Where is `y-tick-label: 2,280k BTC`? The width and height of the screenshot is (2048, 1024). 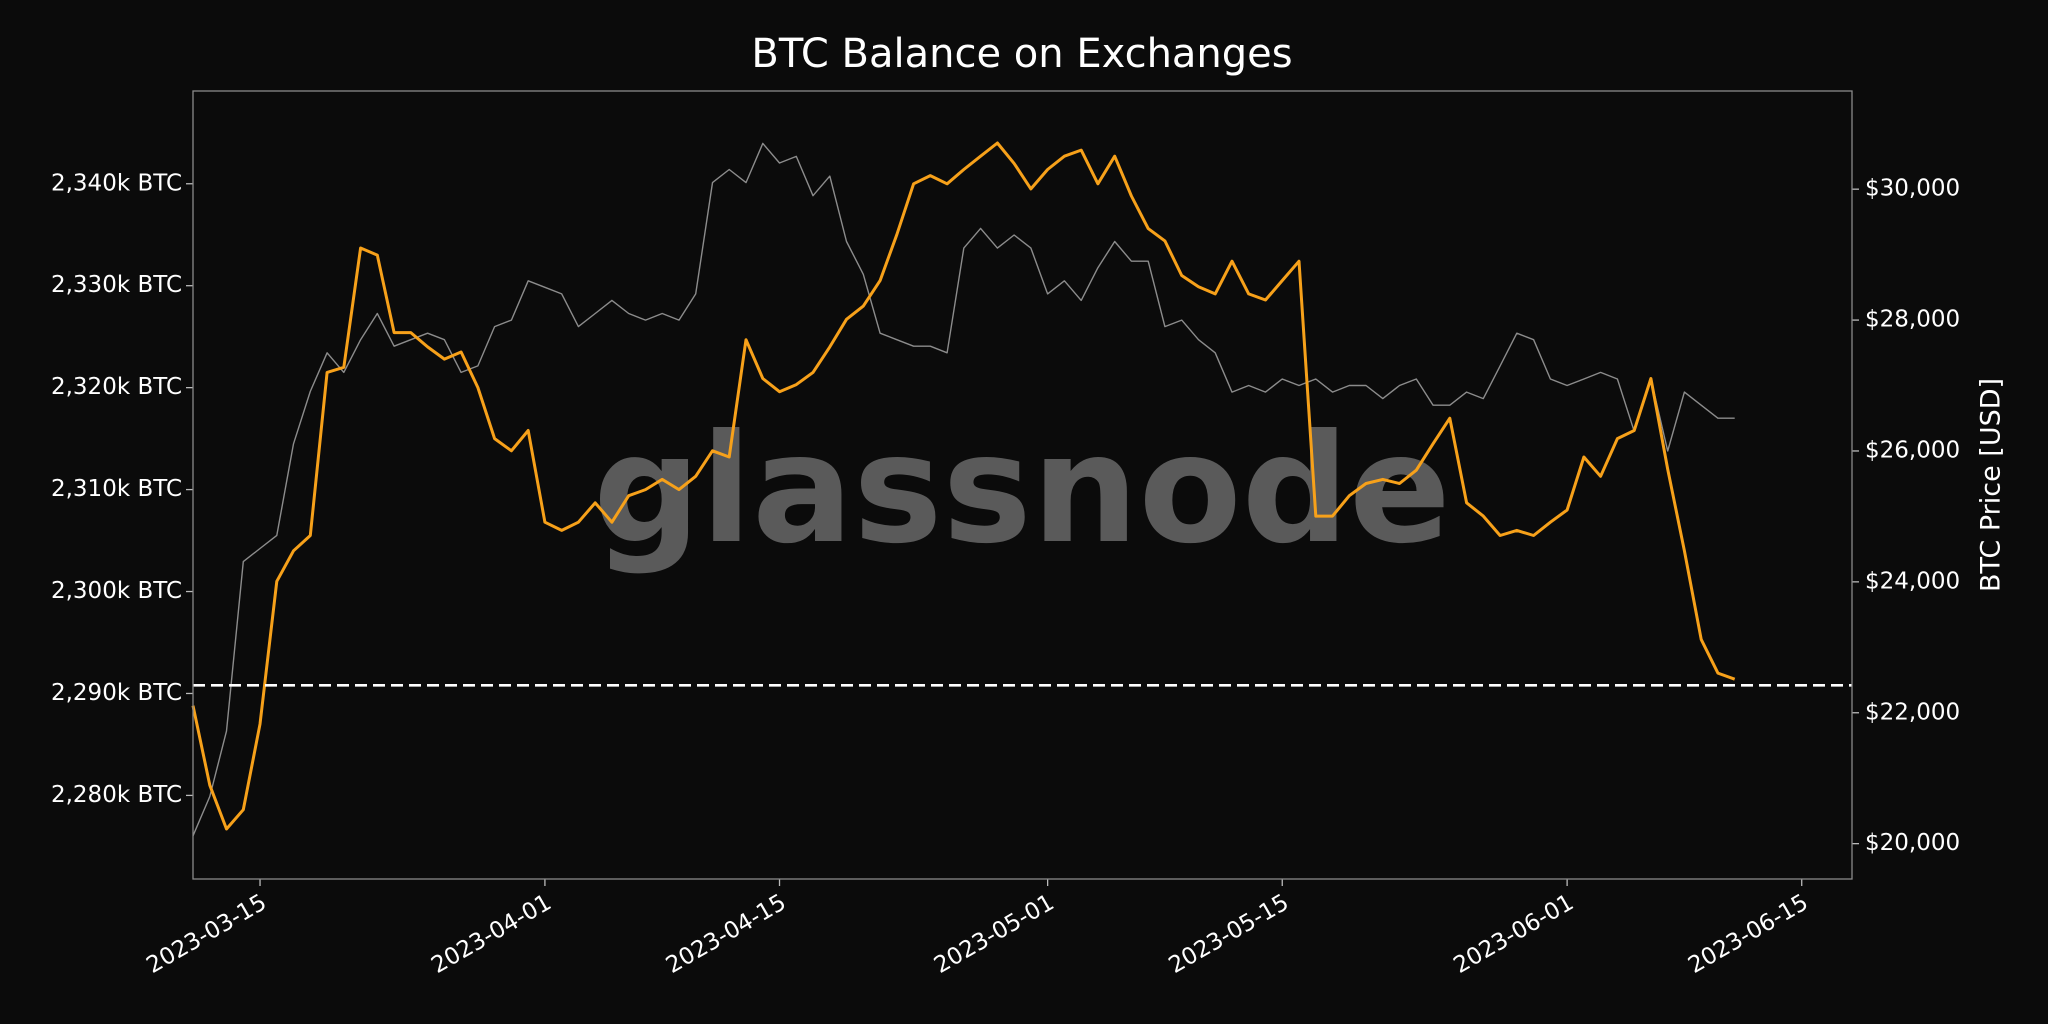 y-tick-label: 2,280k BTC is located at coordinates (116, 795).